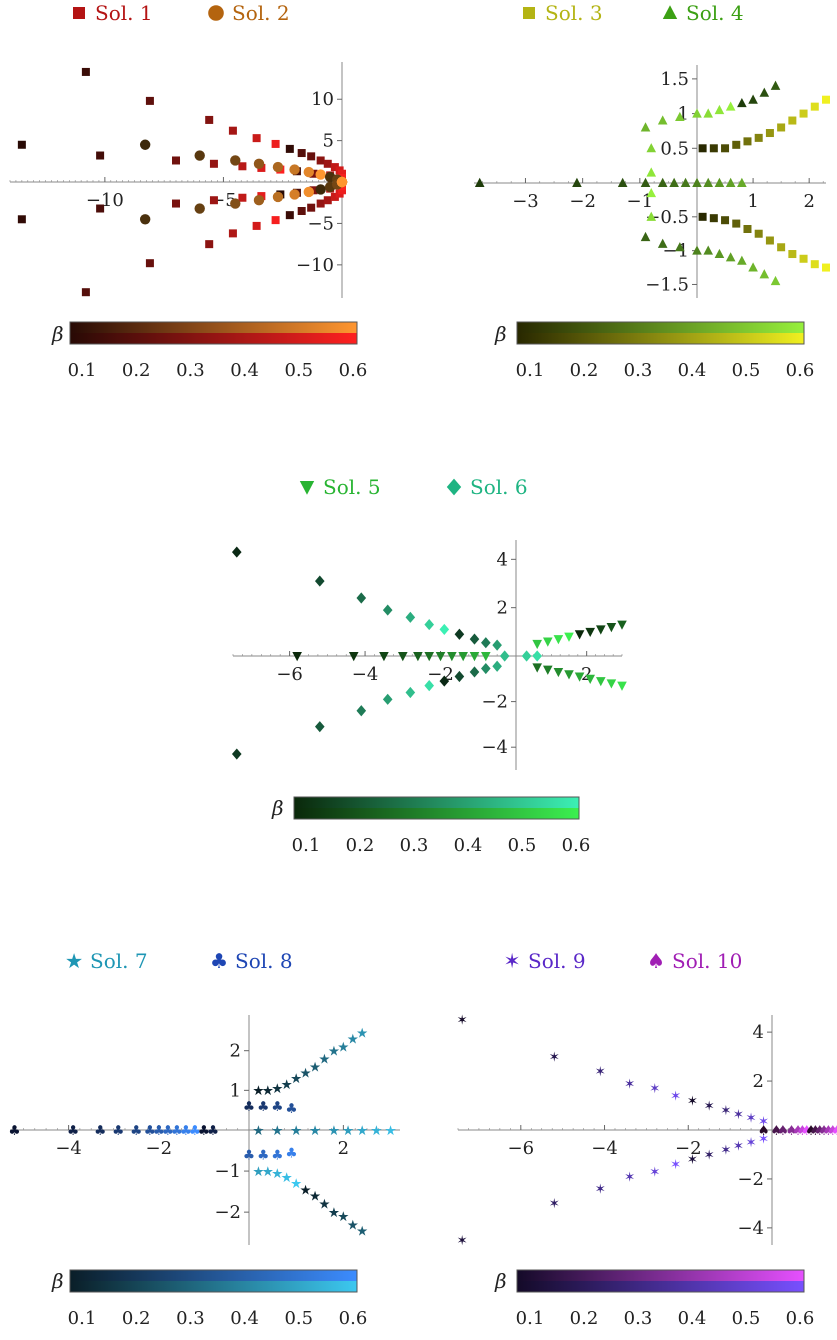 The image size is (837, 1340). Describe the element at coordinates (500, 334) in the screenshot. I see `colorbar-label: β` at that location.